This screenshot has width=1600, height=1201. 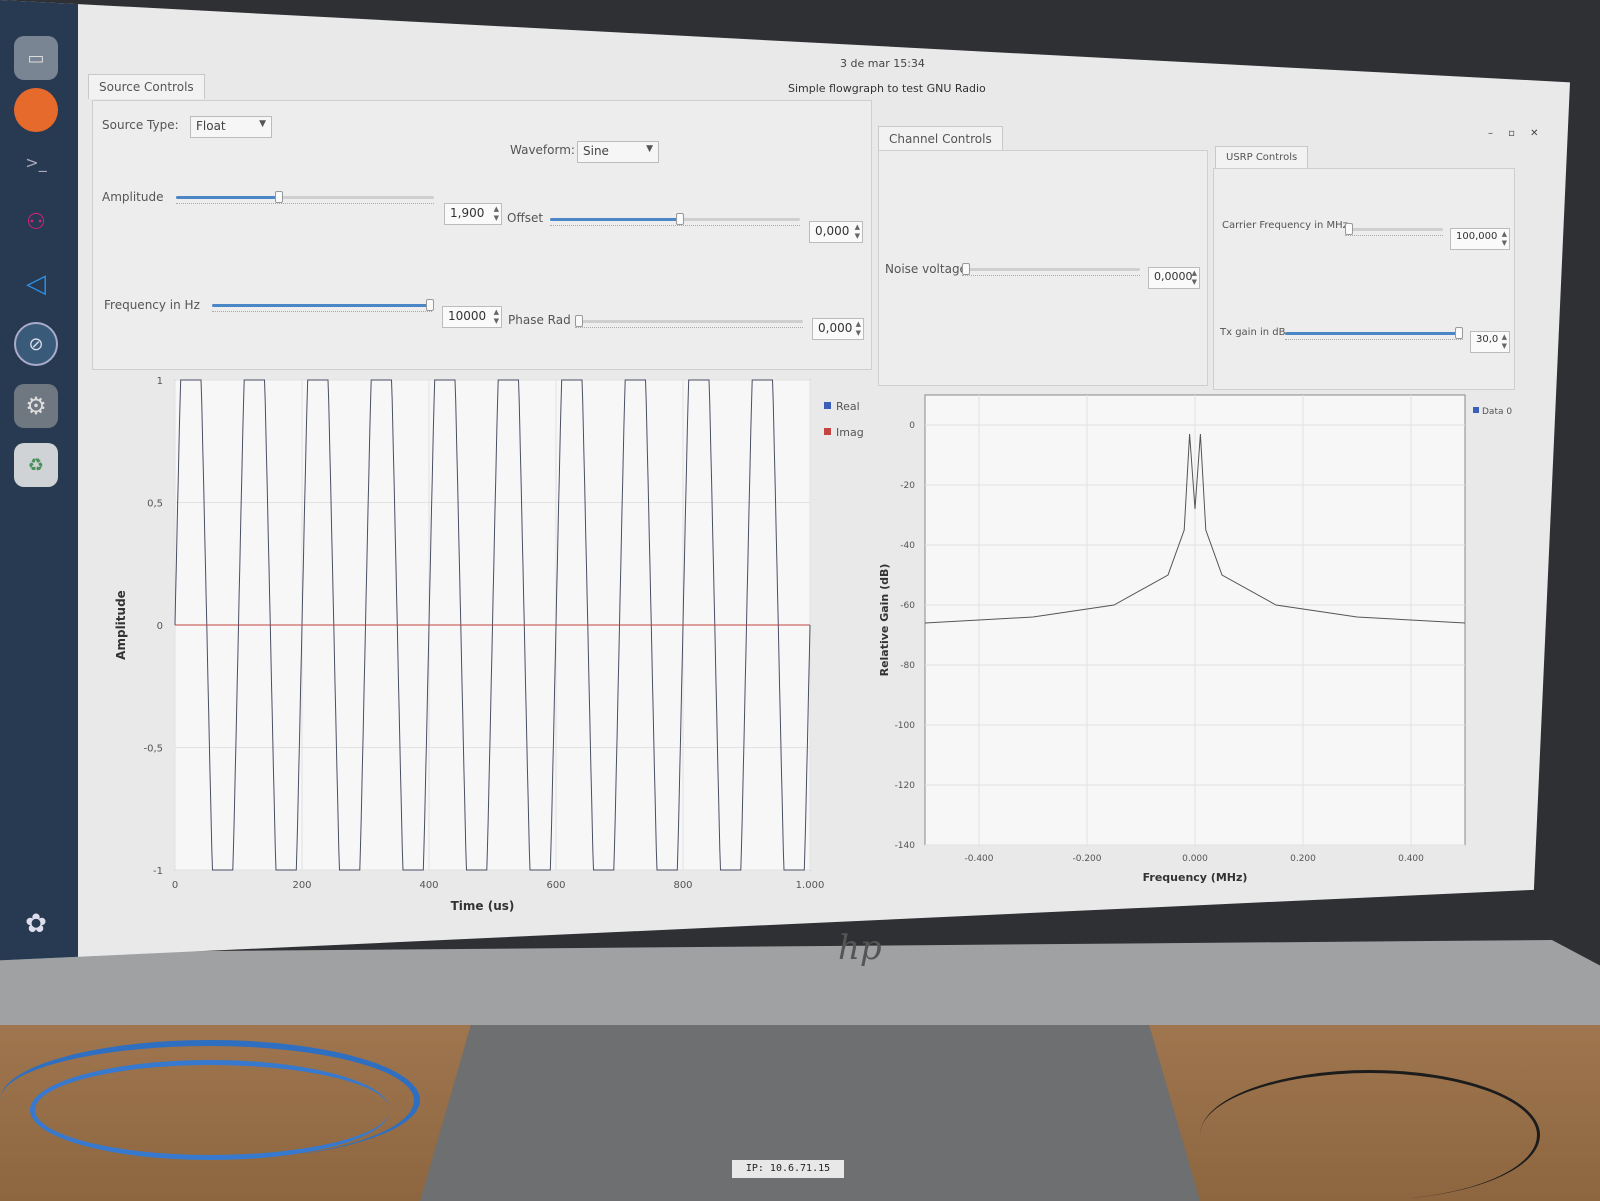 I want to click on tab-usrp-controls: USRP Controls, so click(x=1262, y=157).